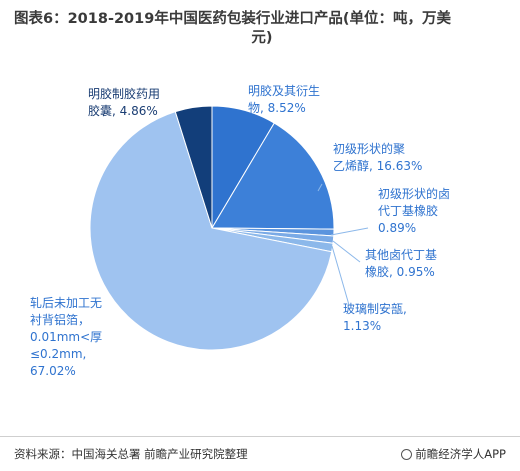 Image resolution: width=520 pixels, height=471 pixels. What do you see at coordinates (401, 263) in the screenshot?
I see `slice-label: 其他卤代丁基橡胶, 0.95%` at bounding box center [401, 263].